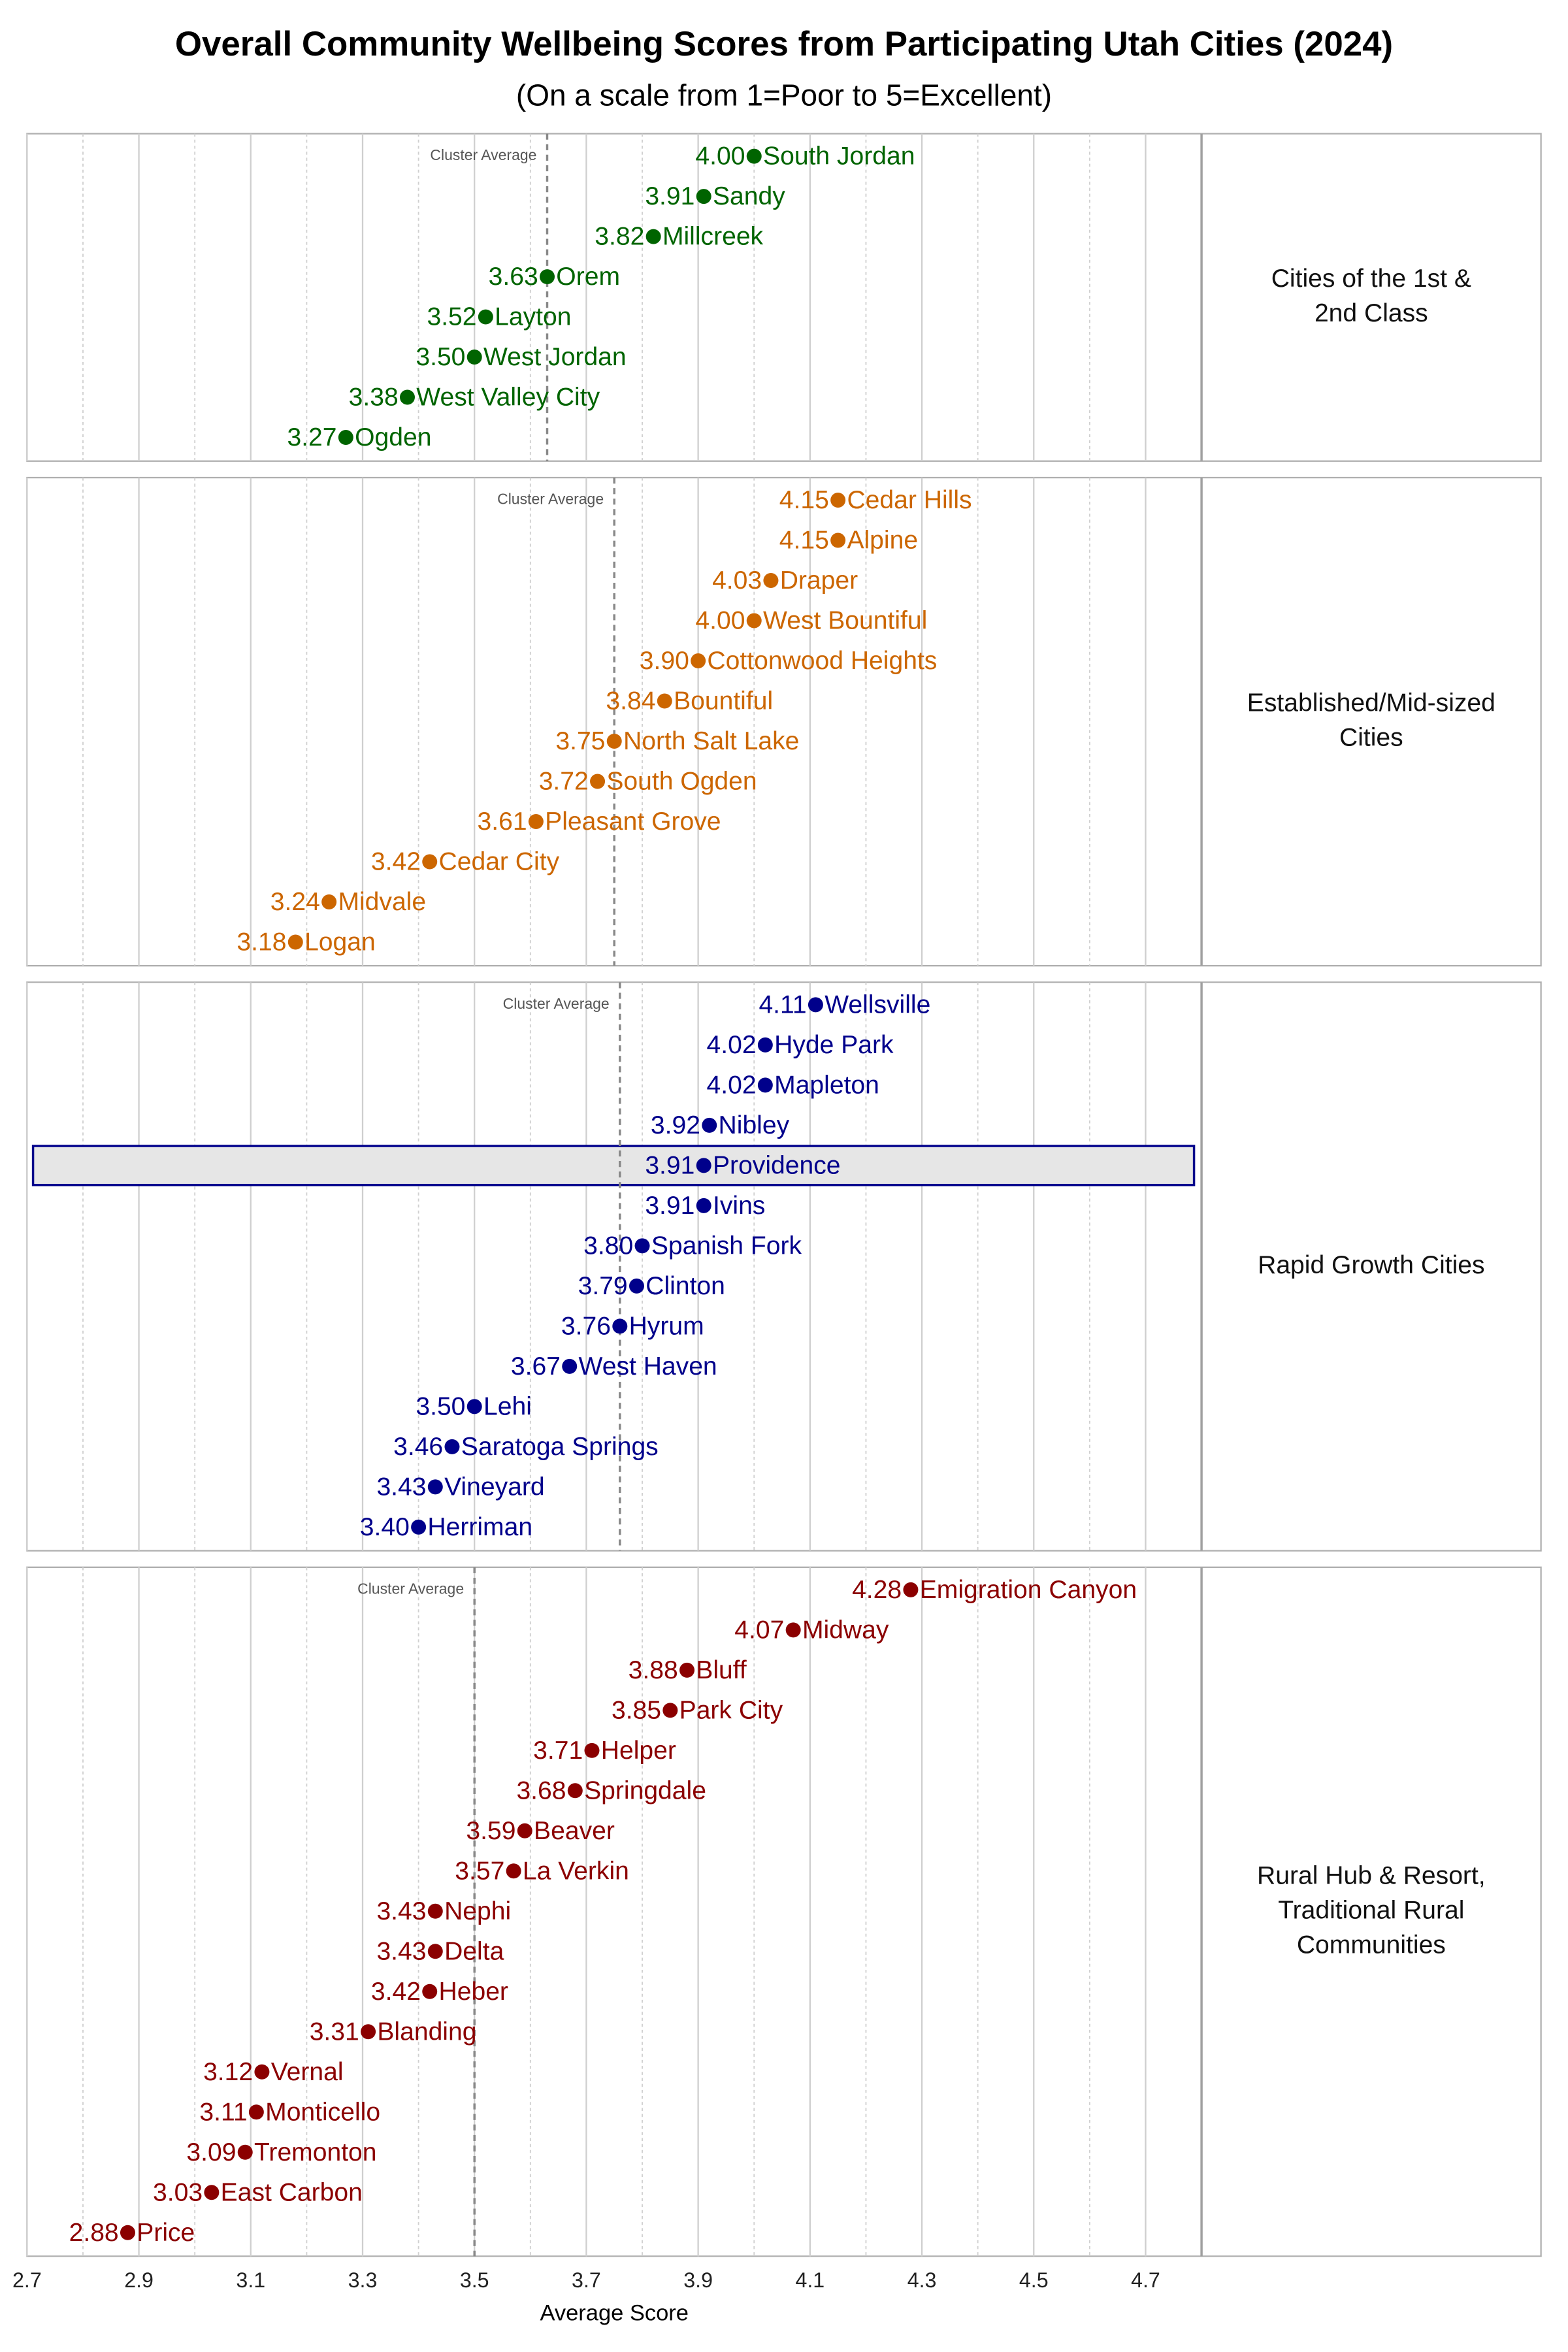 This screenshot has width=1568, height=2352. Describe the element at coordinates (810, 2280) in the screenshot. I see `x-tick-label: 4.1` at that location.